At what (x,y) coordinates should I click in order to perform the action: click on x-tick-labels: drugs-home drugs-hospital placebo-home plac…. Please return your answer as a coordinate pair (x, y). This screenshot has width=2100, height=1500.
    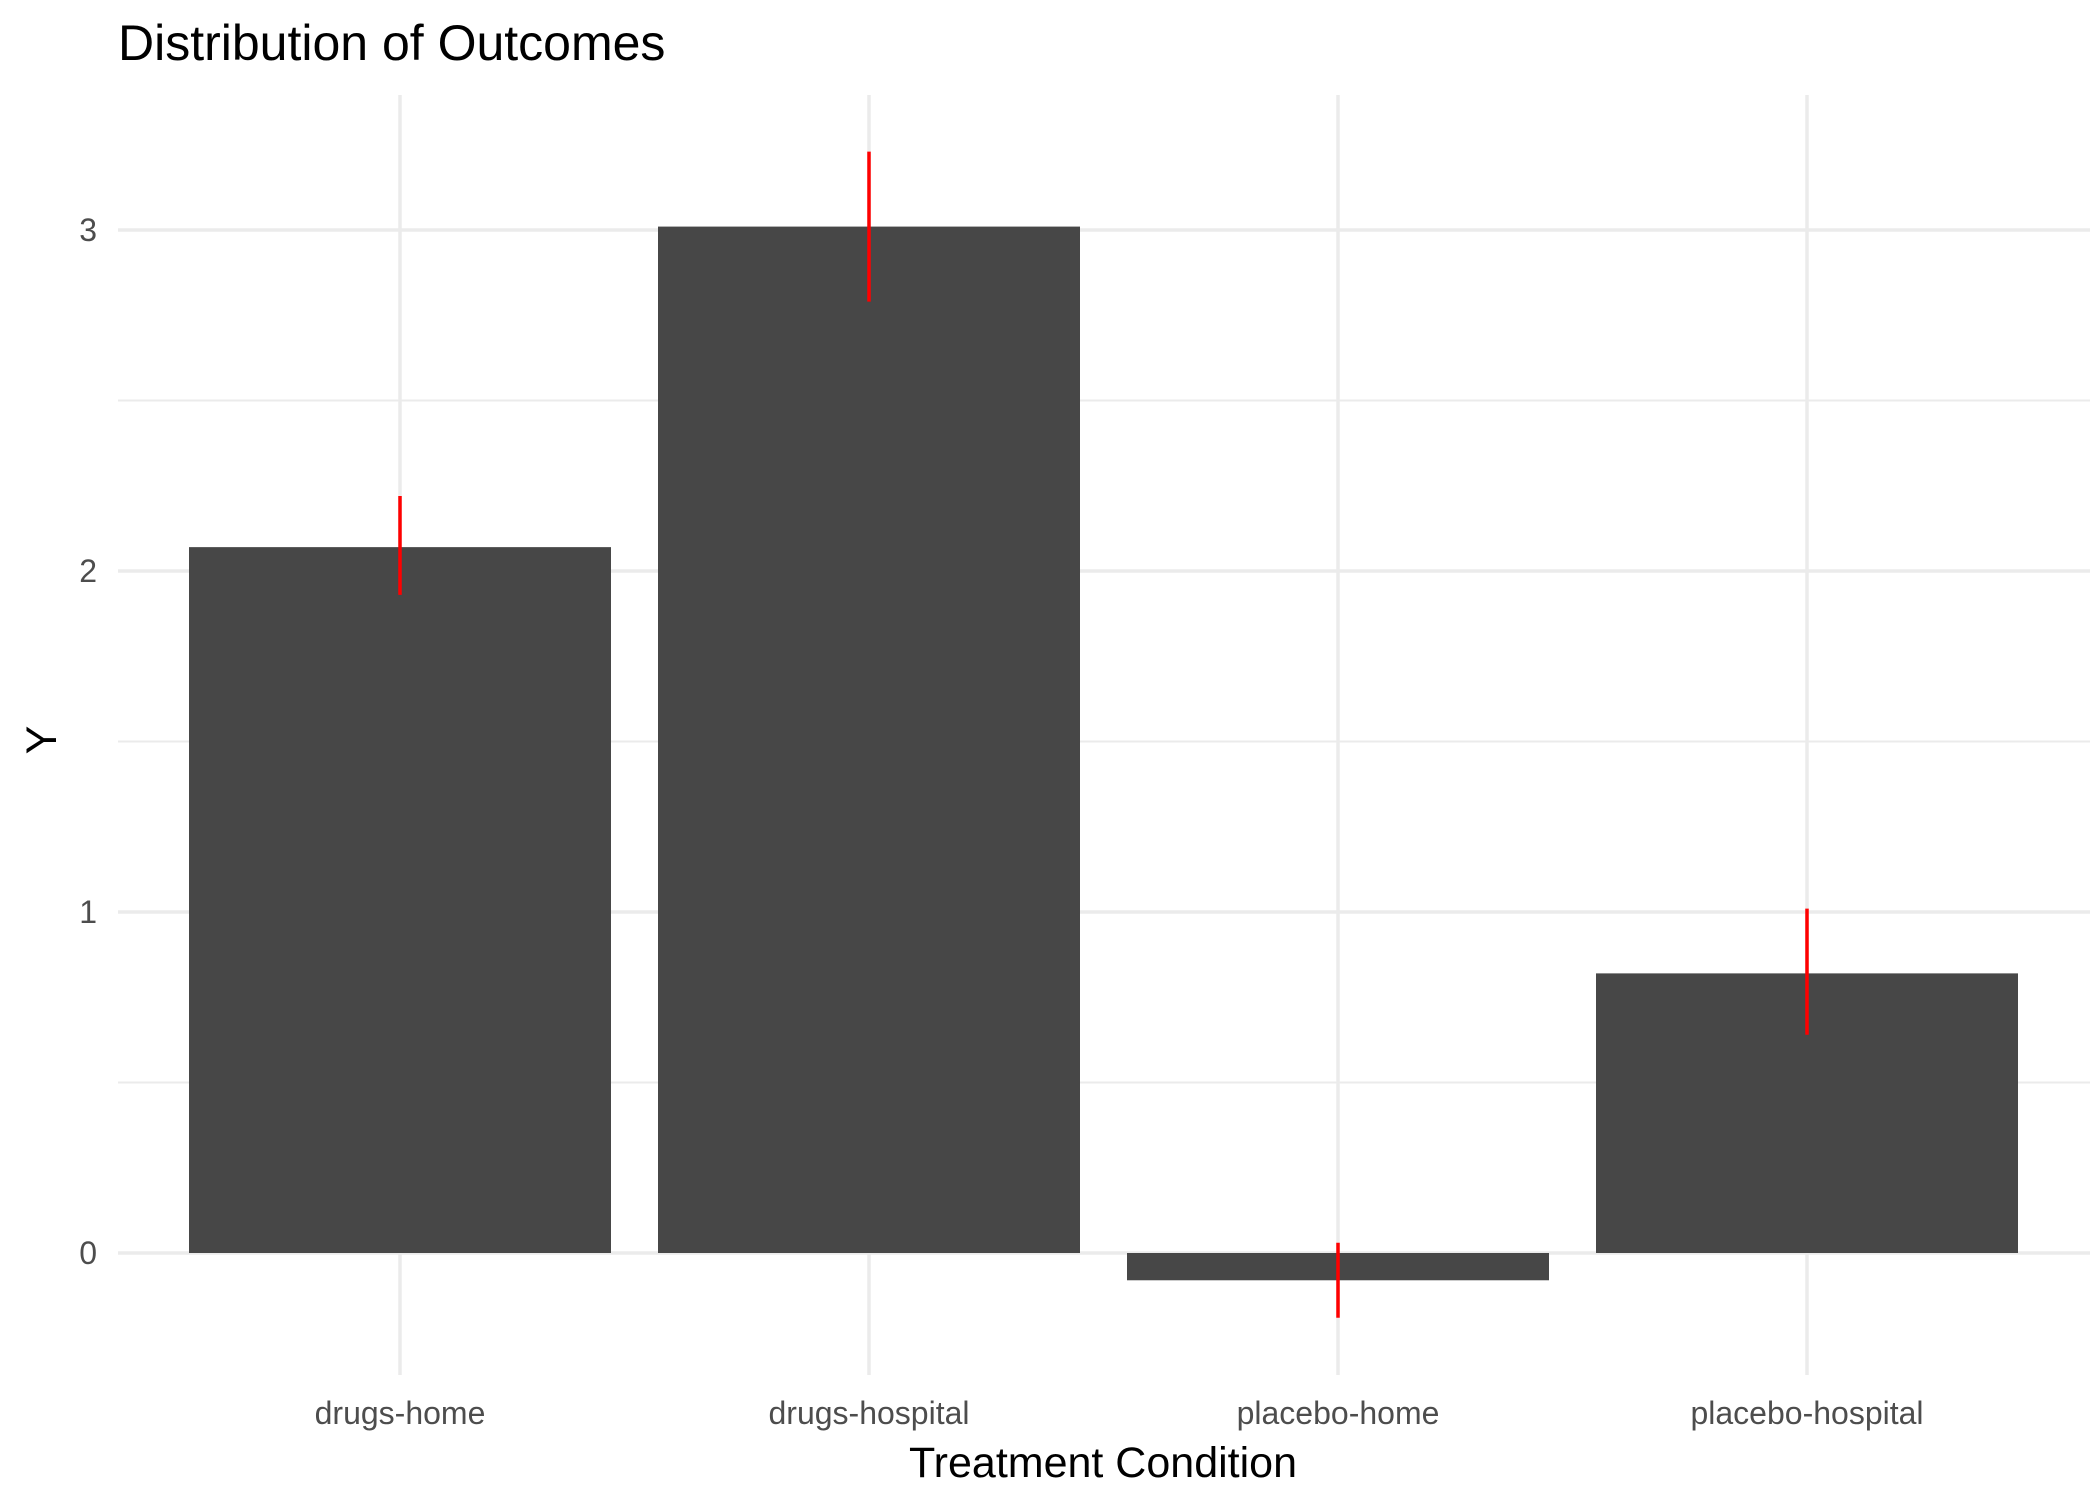
    Looking at the image, I should click on (1119, 1413).